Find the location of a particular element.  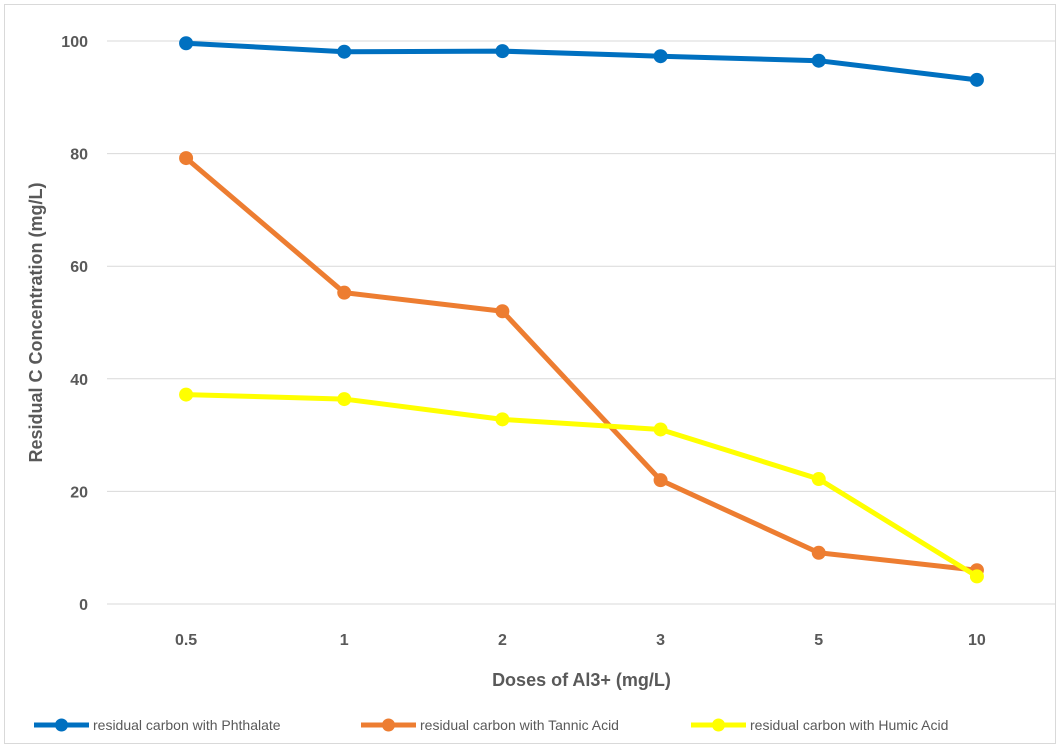

x-tick-label: 5 is located at coordinates (818, 640).